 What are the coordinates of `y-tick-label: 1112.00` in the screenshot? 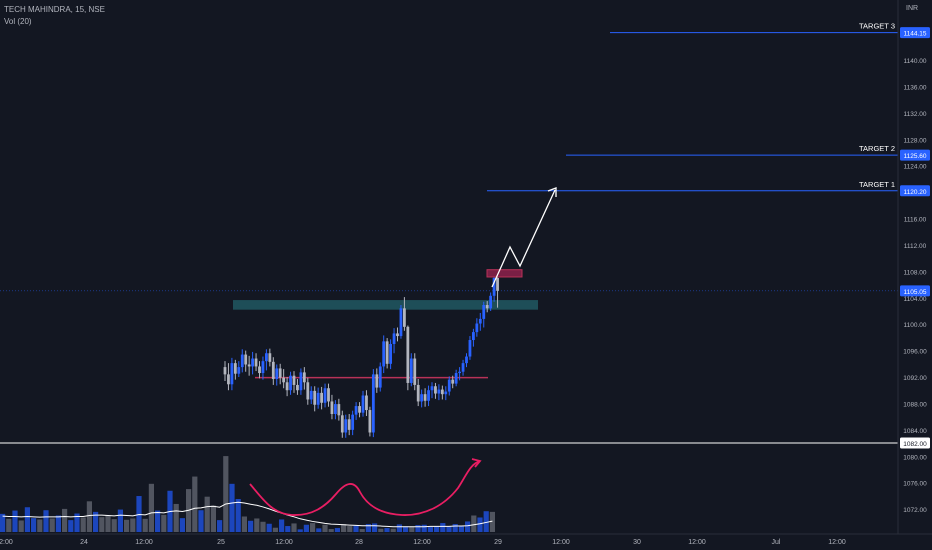 It's located at (915, 246).